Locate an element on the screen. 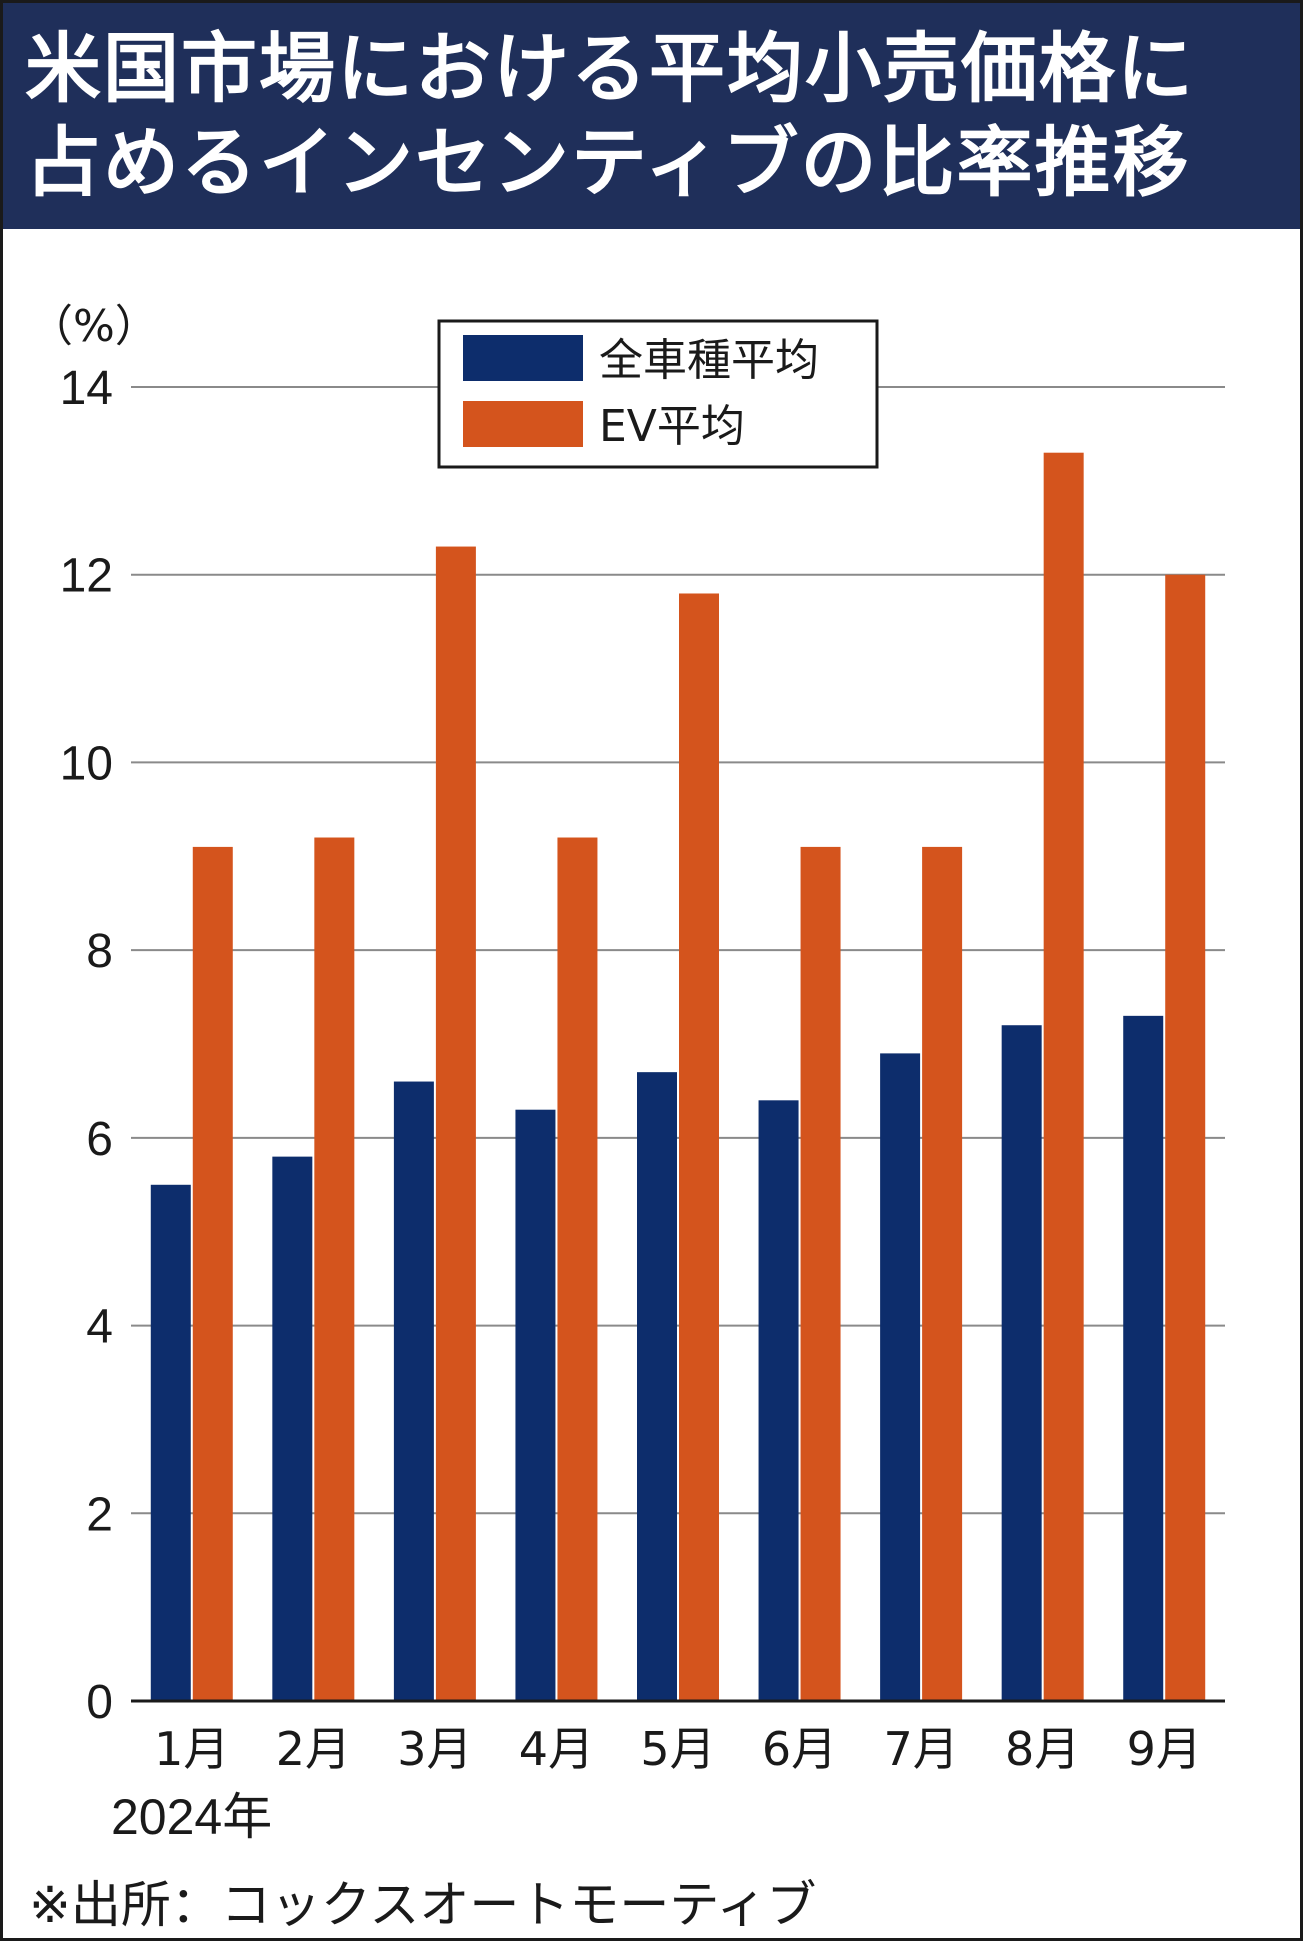 The height and width of the screenshot is (1941, 1303). chart-title-line-2: 占めるインセンティブの比率推移 is located at coordinates (608, 162).